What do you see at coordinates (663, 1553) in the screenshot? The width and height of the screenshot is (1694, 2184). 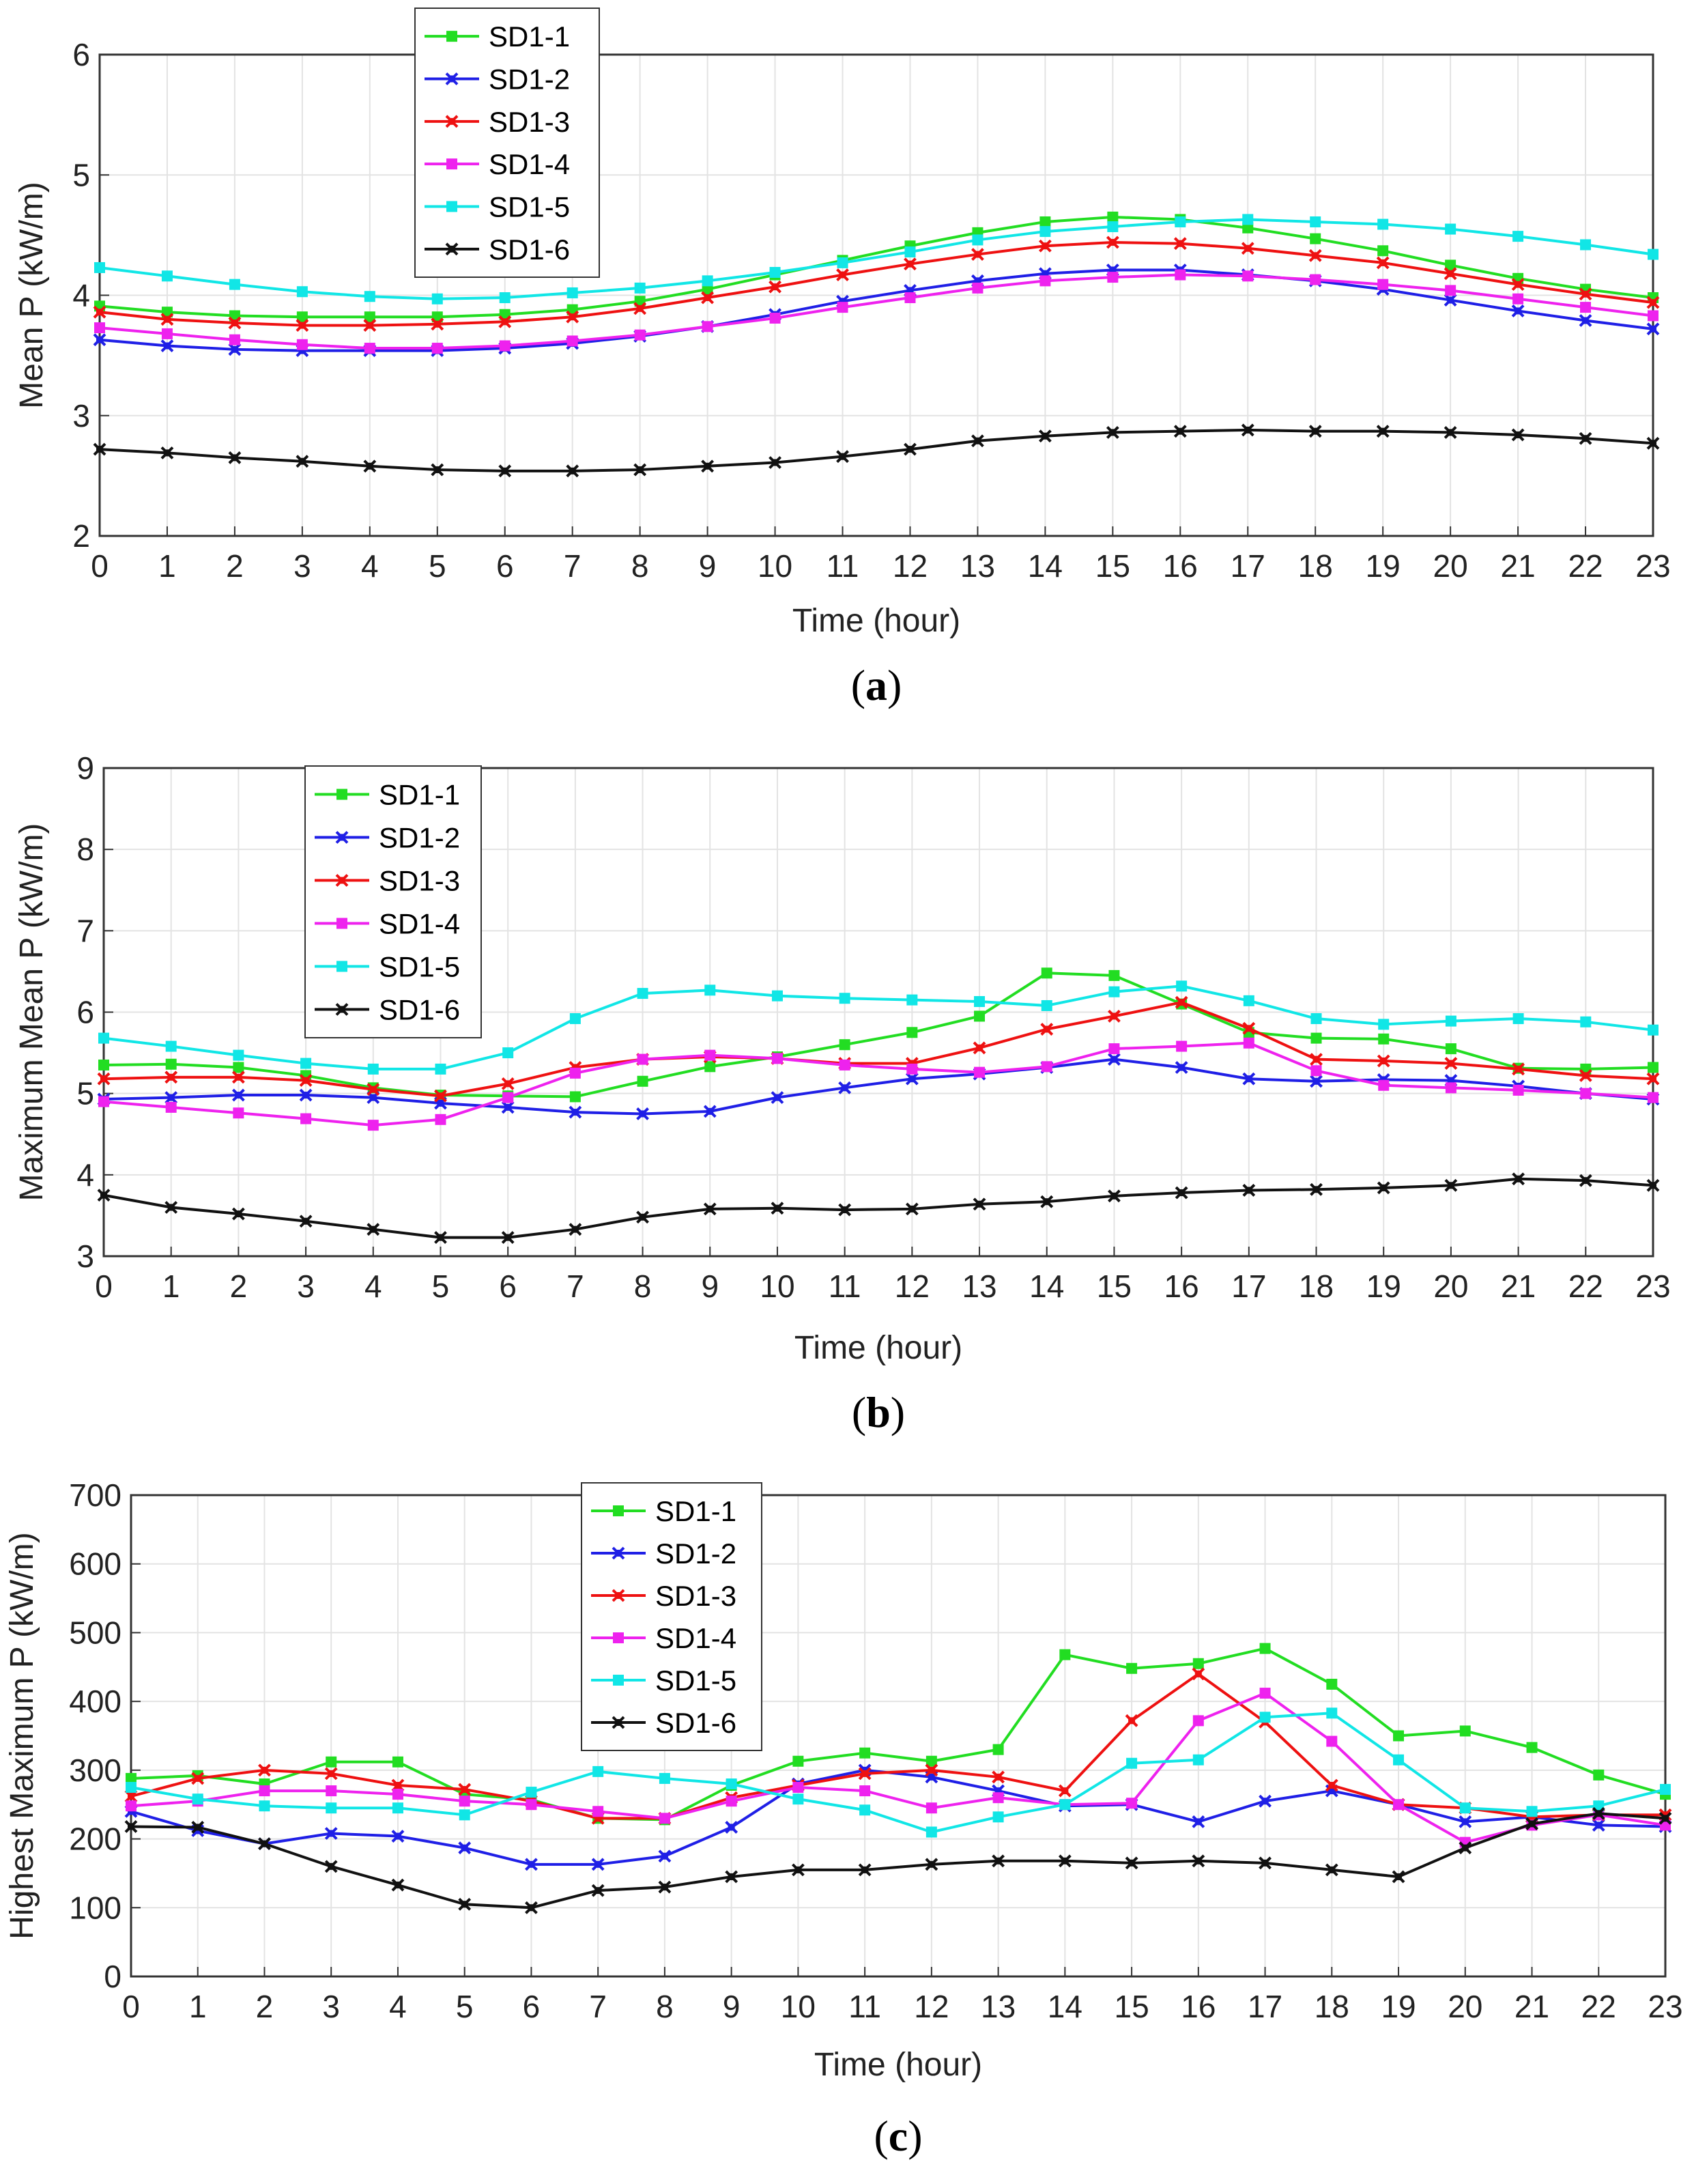 I see `legend-entry: SD1-2` at bounding box center [663, 1553].